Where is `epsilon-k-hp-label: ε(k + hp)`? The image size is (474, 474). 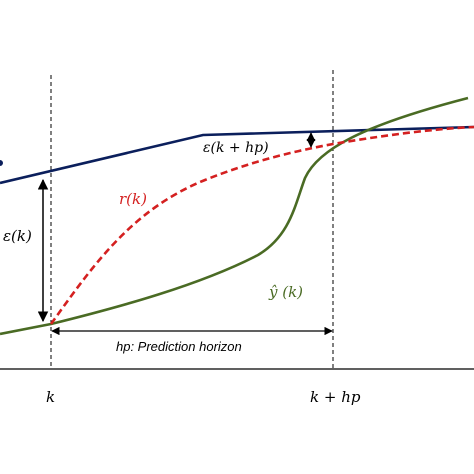 epsilon-k-hp-label: ε(k + hp) is located at coordinates (236, 148).